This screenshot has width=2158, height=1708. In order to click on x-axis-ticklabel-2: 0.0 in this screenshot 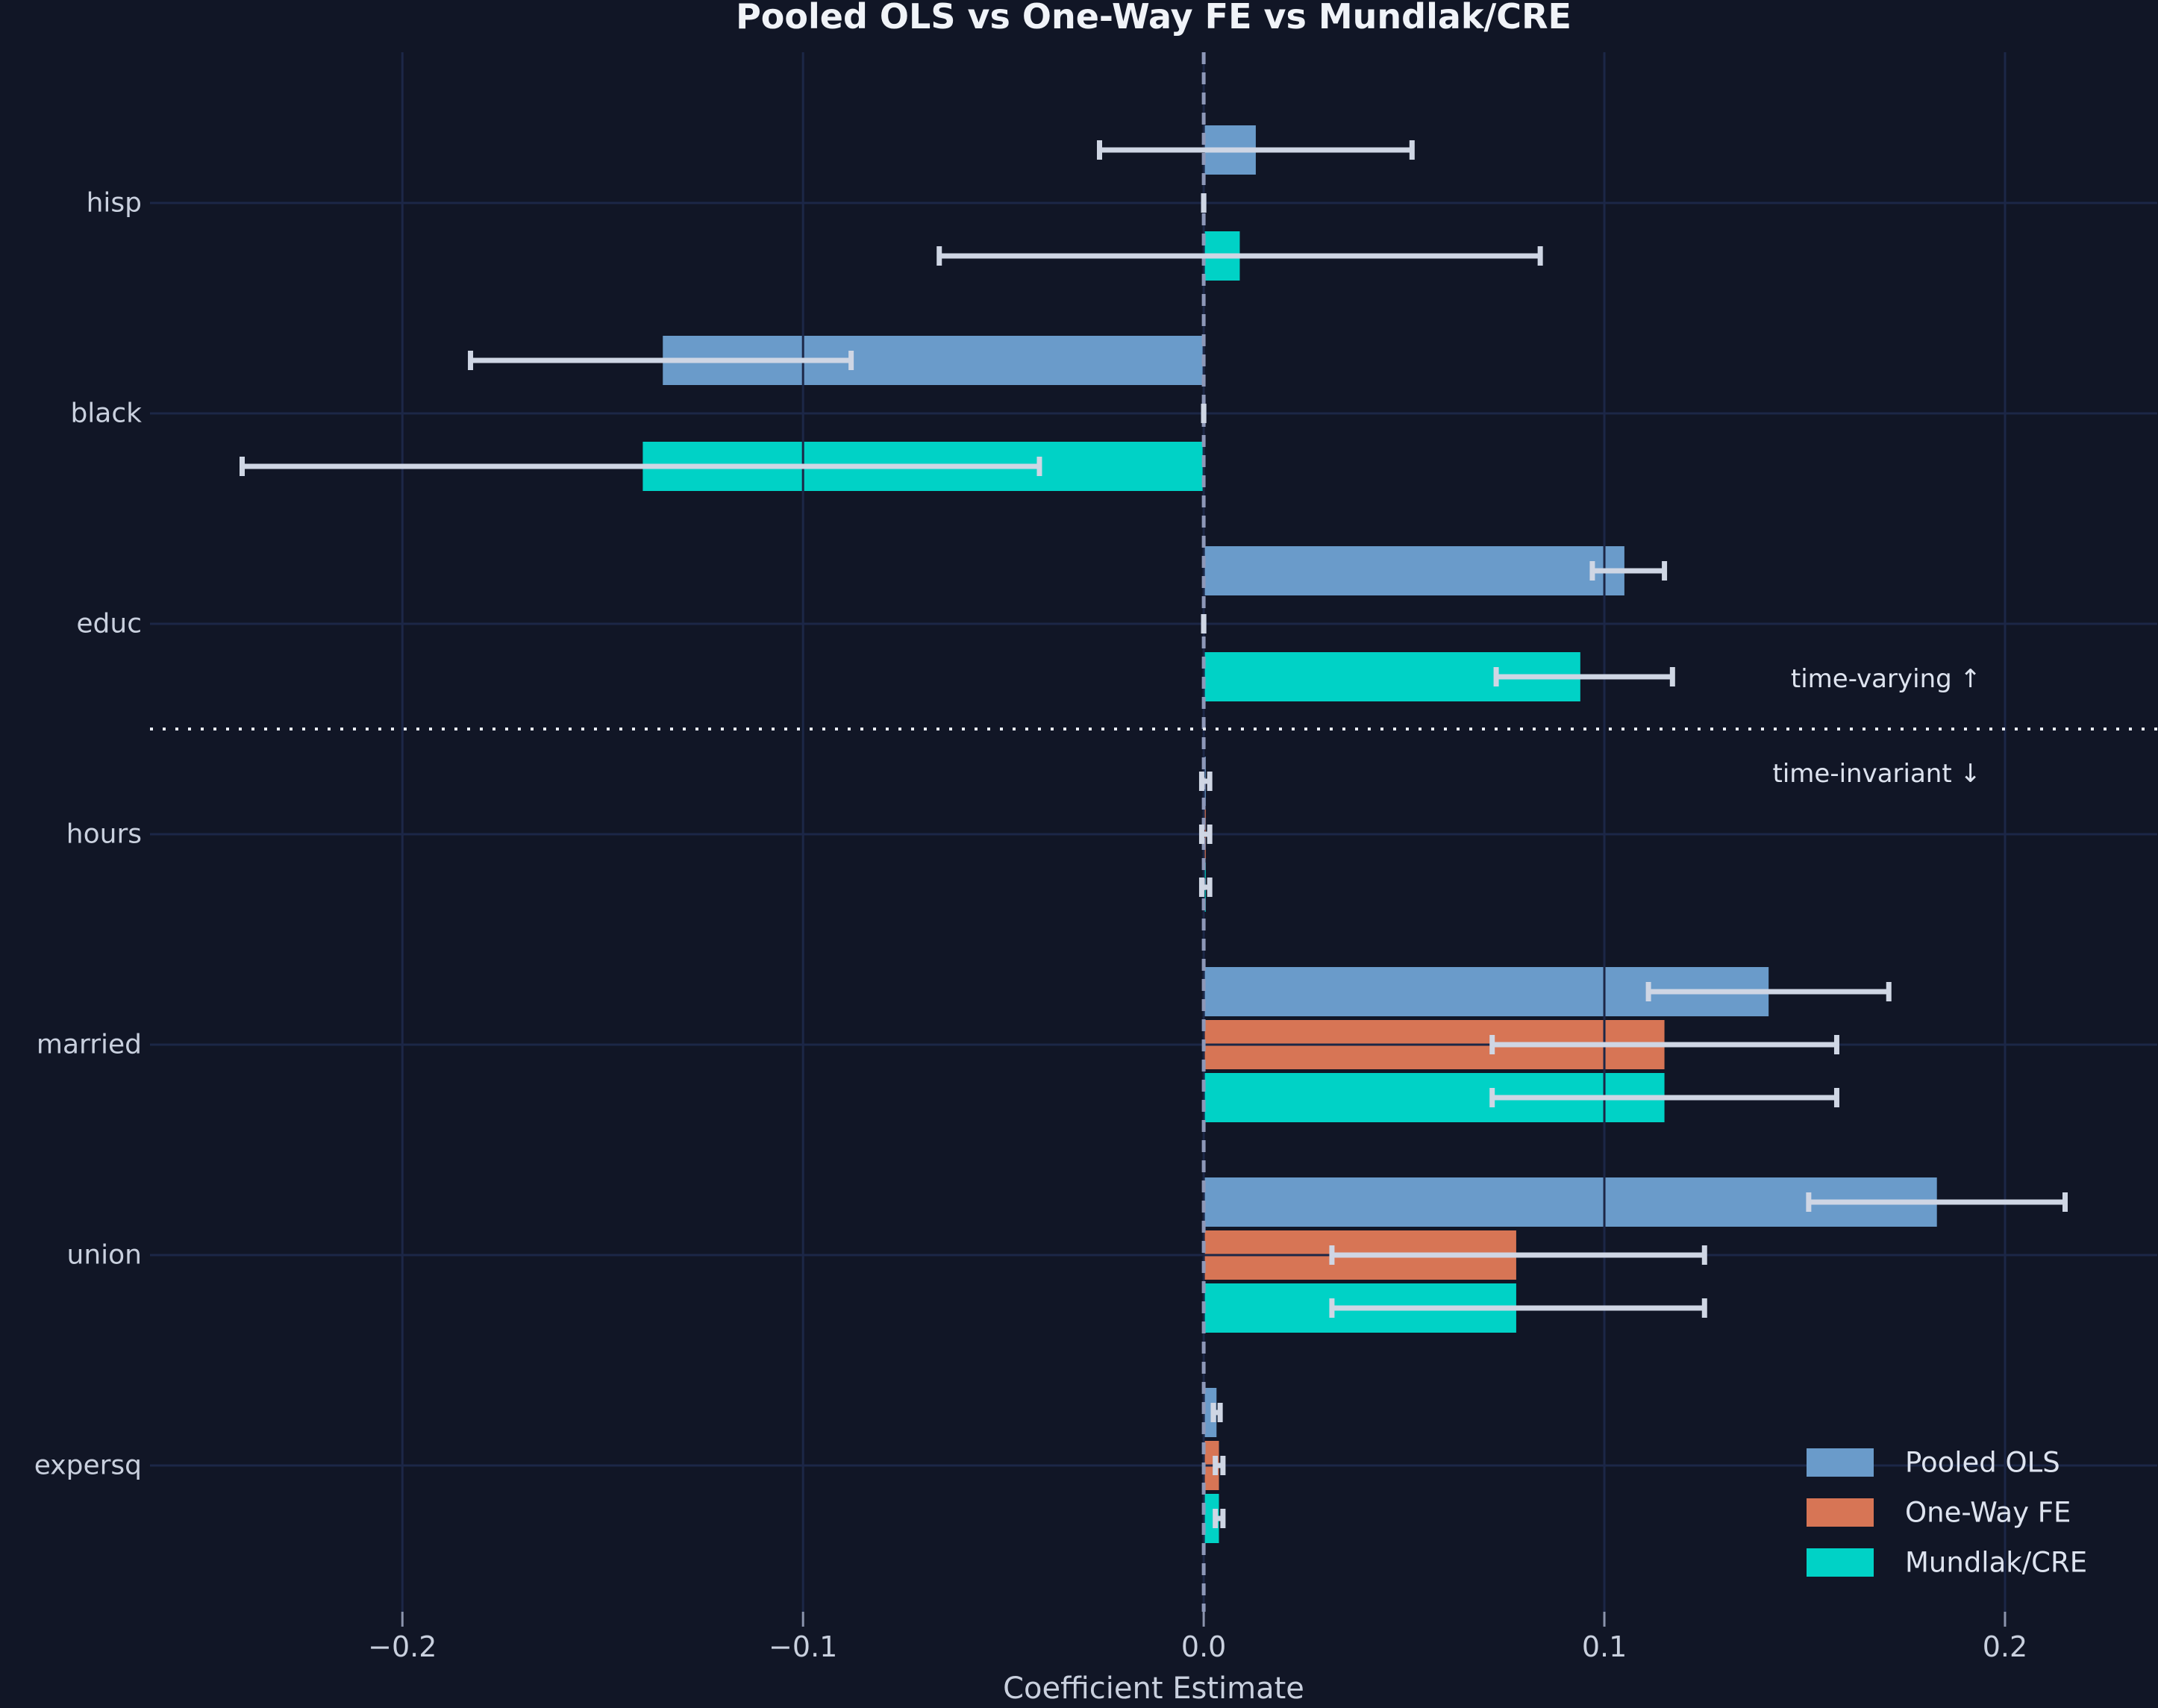, I will do `click(1203, 1646)`.